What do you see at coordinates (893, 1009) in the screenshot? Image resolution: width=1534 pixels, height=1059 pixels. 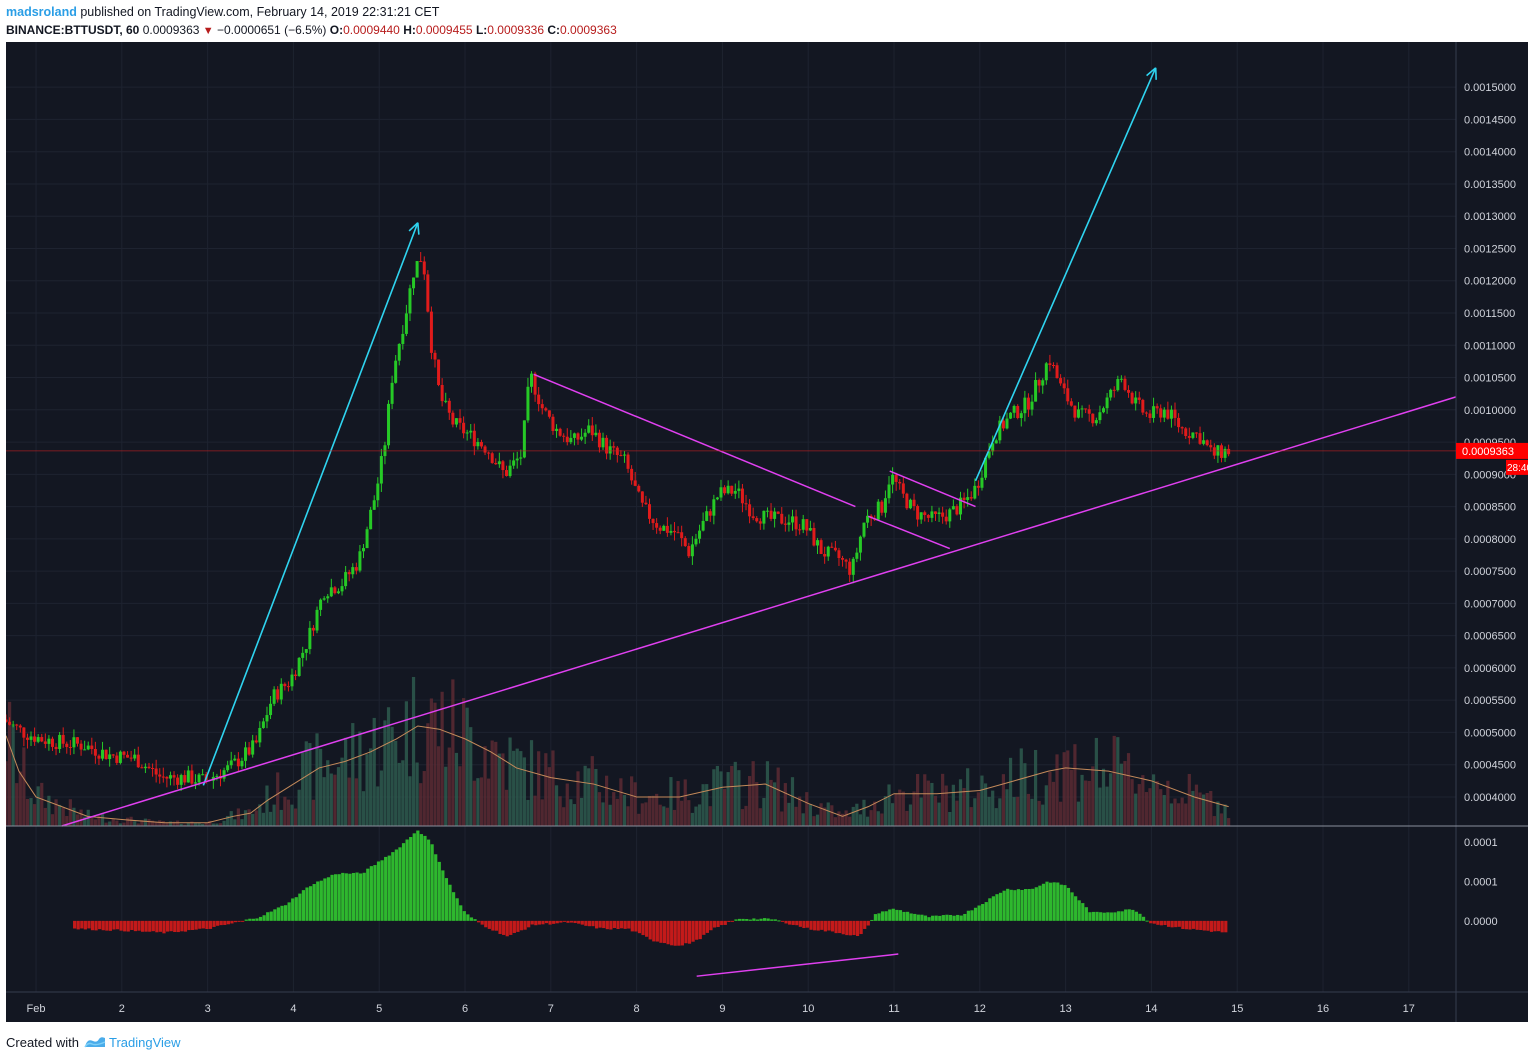 I see `time-tick-label: 11` at bounding box center [893, 1009].